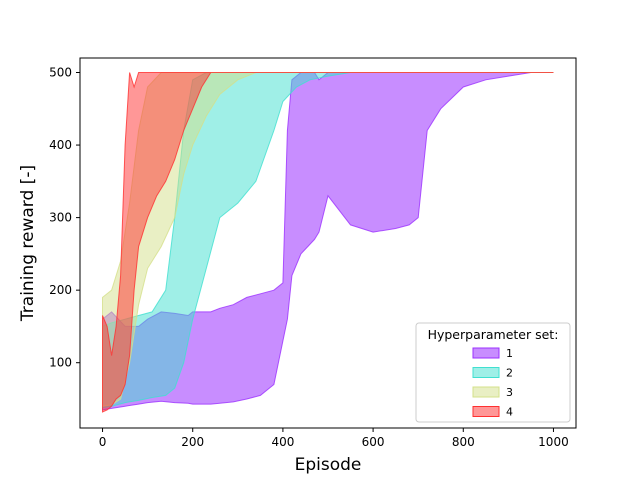 The width and height of the screenshot is (640, 480). Describe the element at coordinates (60, 73) in the screenshot. I see `y-tick-label: 500` at that location.